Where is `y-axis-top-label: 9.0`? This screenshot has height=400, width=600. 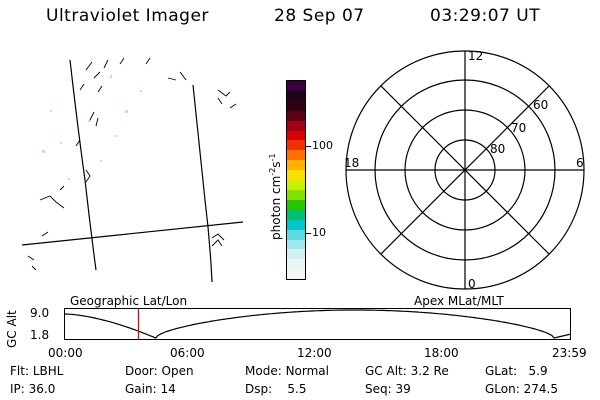 y-axis-top-label: 9.0 is located at coordinates (40, 313).